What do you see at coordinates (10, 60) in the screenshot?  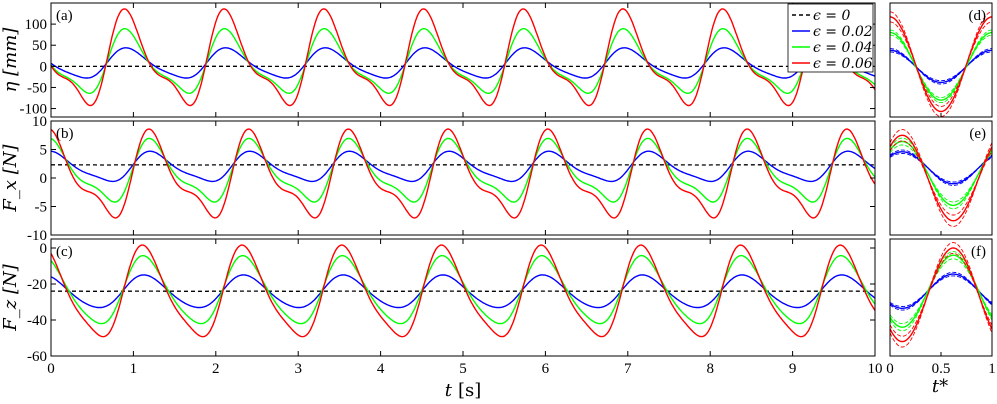 I see `y-axis-label: η [mm]` at bounding box center [10, 60].